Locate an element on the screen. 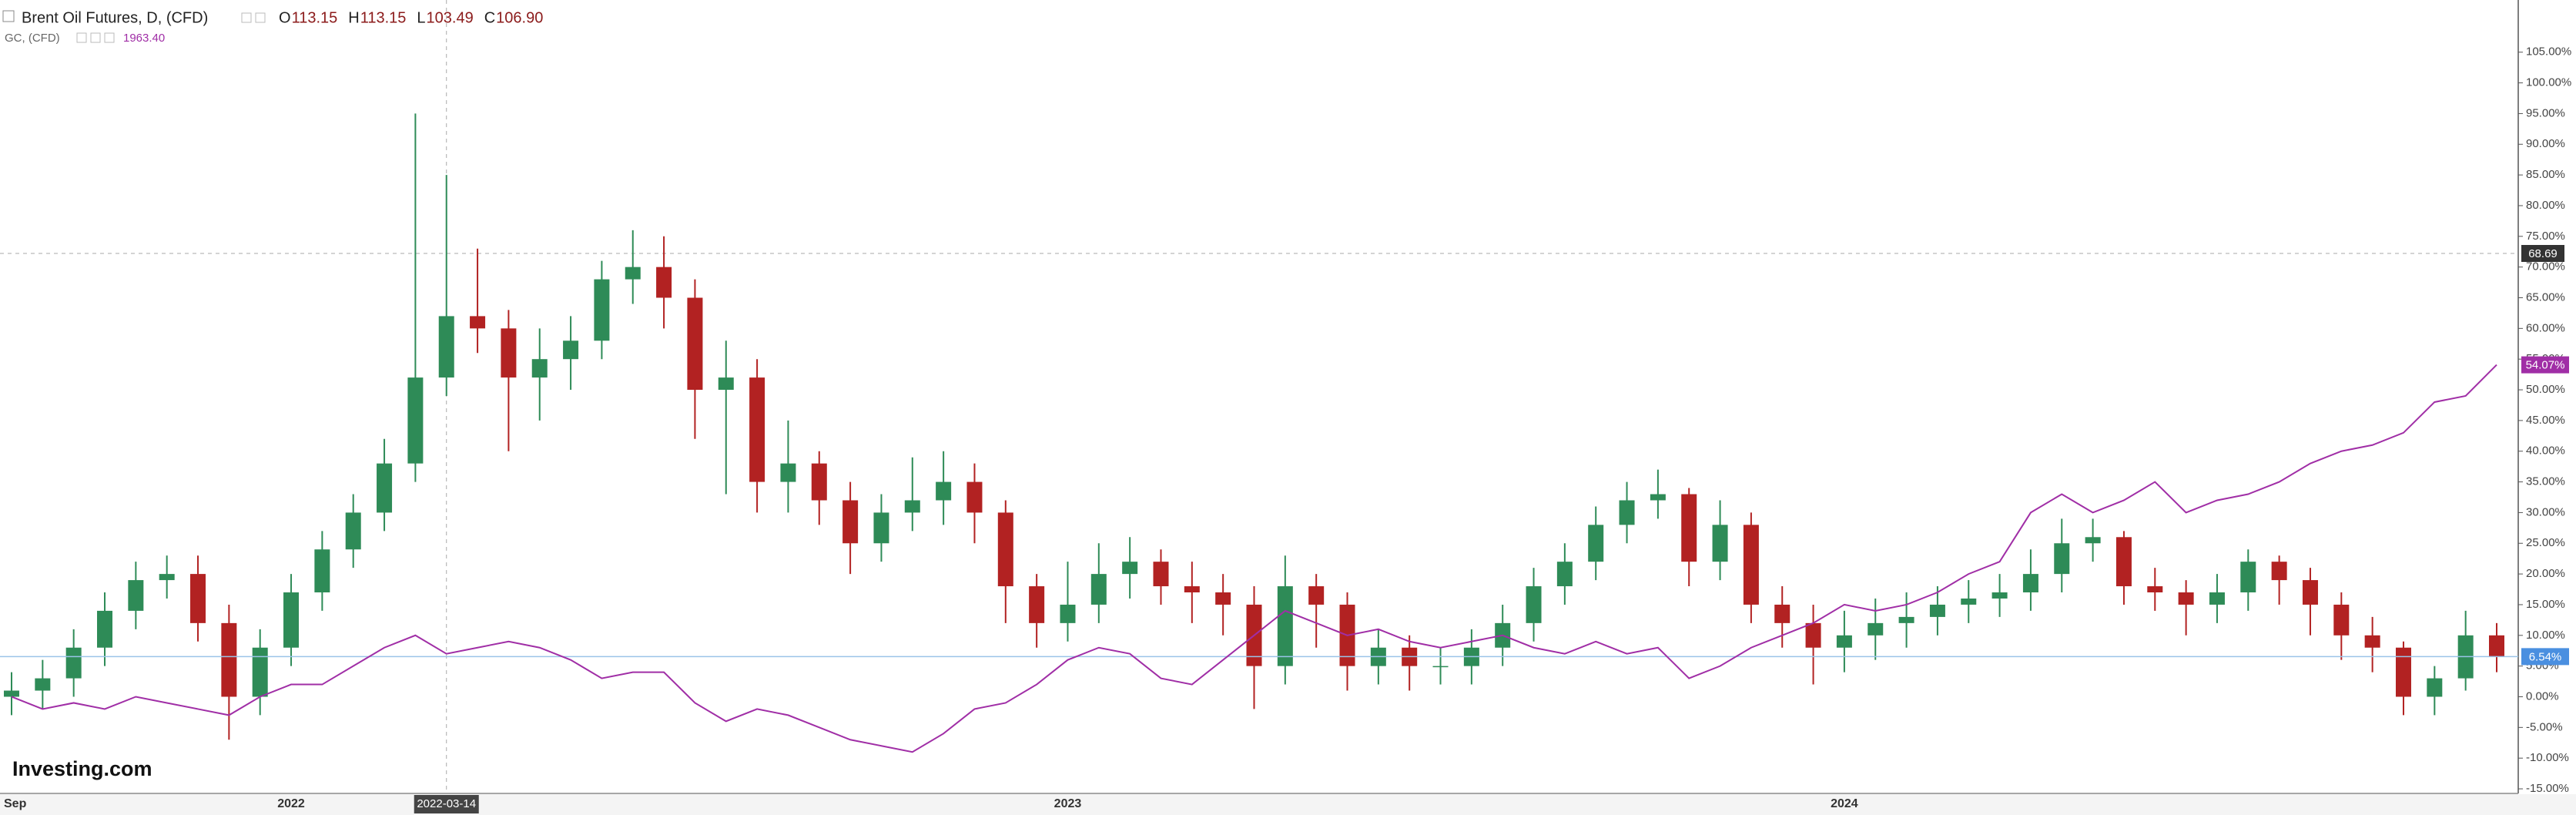  x-tick-label: 2024 is located at coordinates (1844, 803).